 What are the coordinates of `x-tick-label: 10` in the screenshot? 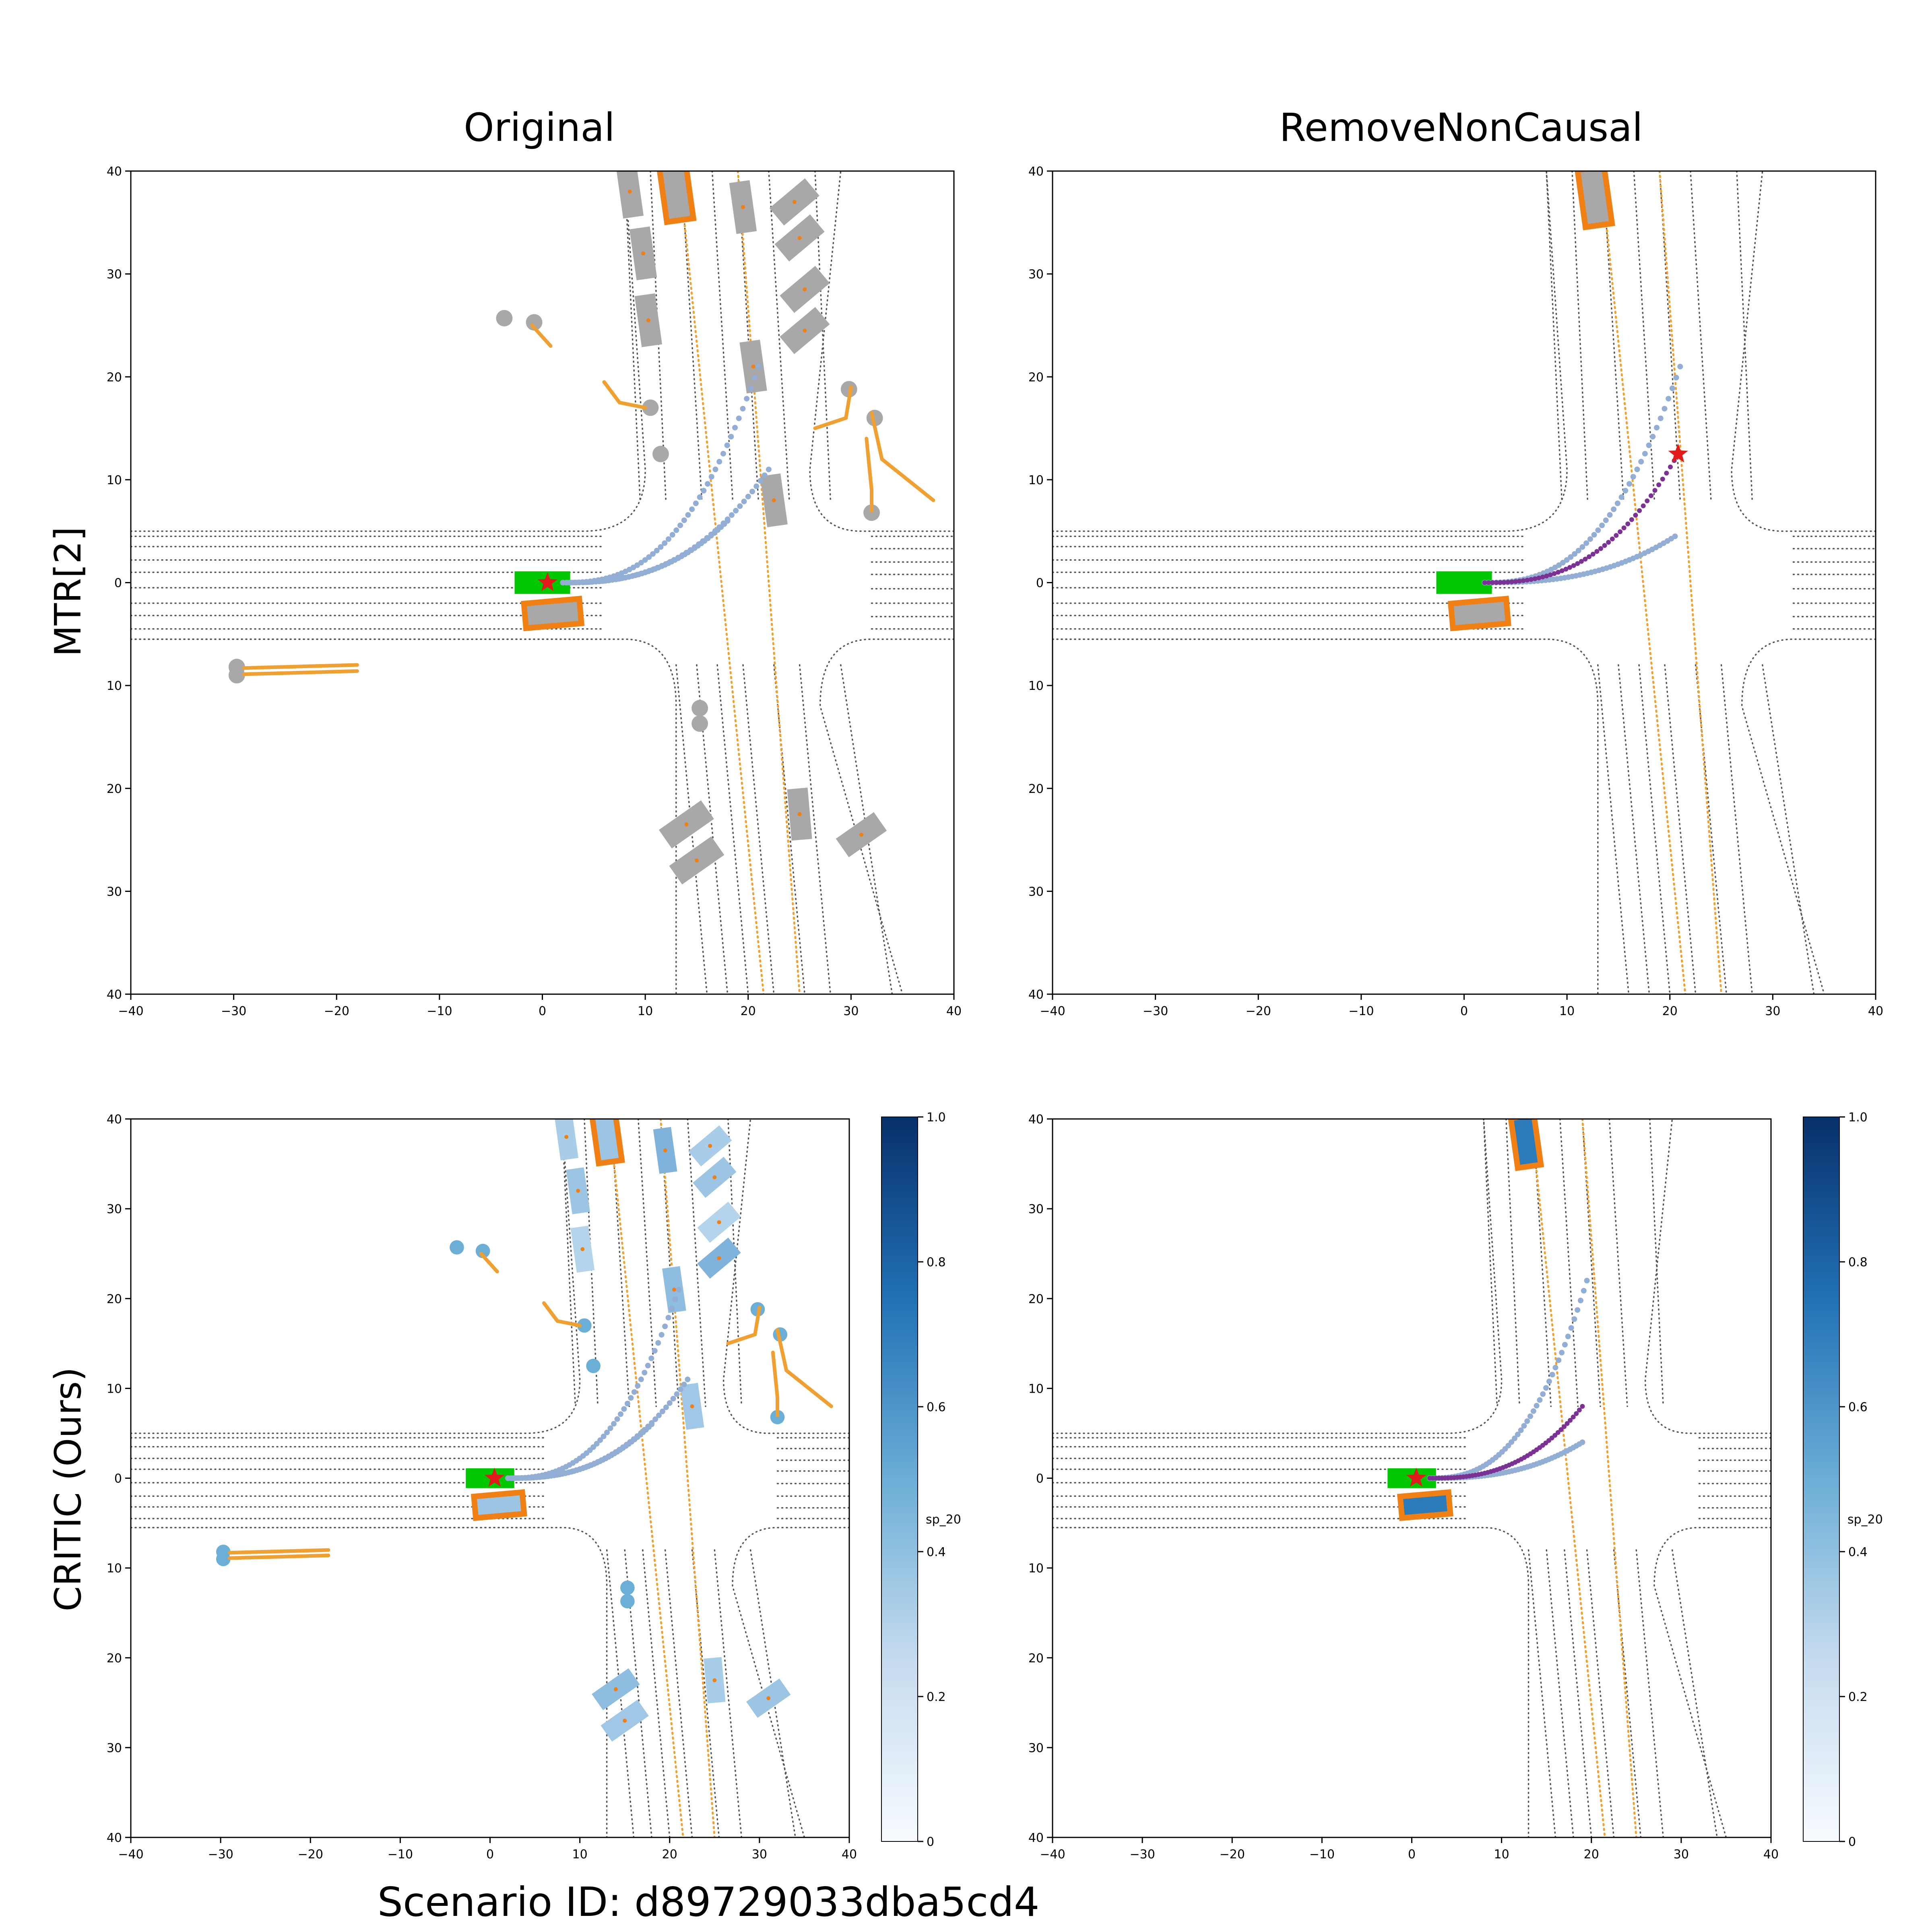 It's located at (1567, 1011).